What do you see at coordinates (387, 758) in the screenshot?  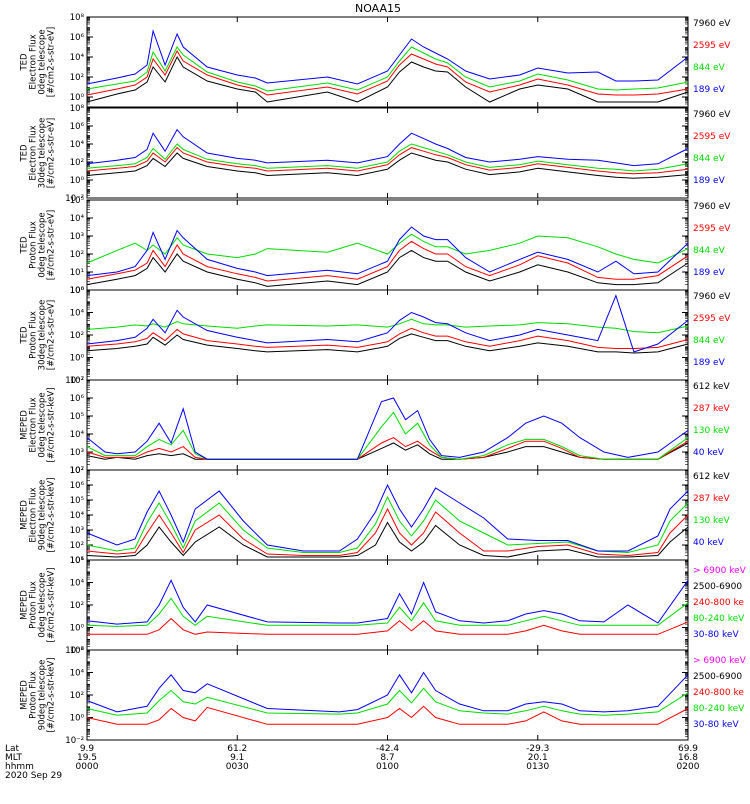 I see `x-tick-mlt: 8.7` at bounding box center [387, 758].